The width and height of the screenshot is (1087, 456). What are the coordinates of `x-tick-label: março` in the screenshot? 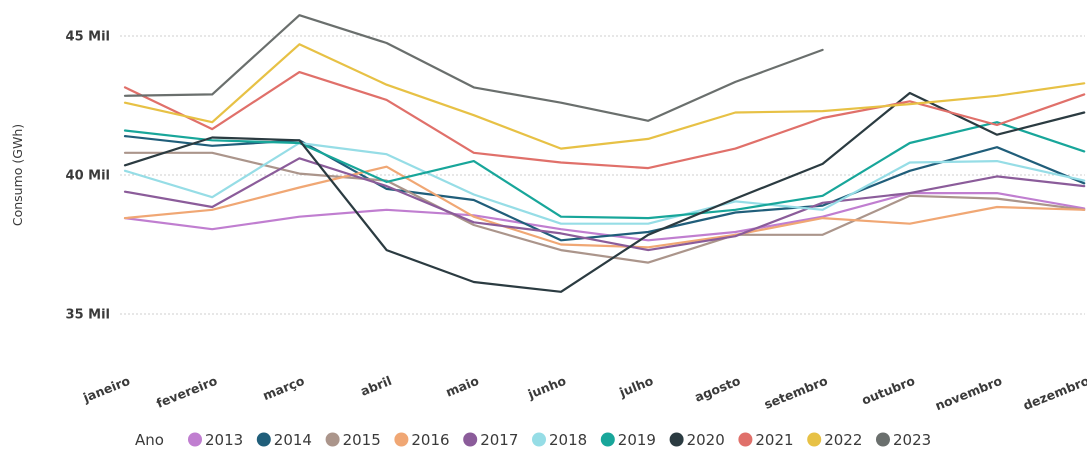 It's located at (283, 388).